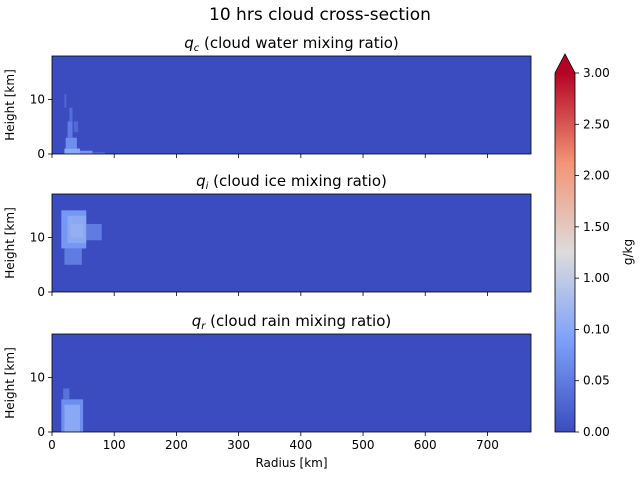 The height and width of the screenshot is (484, 640). I want to click on x-tick-label: 200, so click(176, 445).